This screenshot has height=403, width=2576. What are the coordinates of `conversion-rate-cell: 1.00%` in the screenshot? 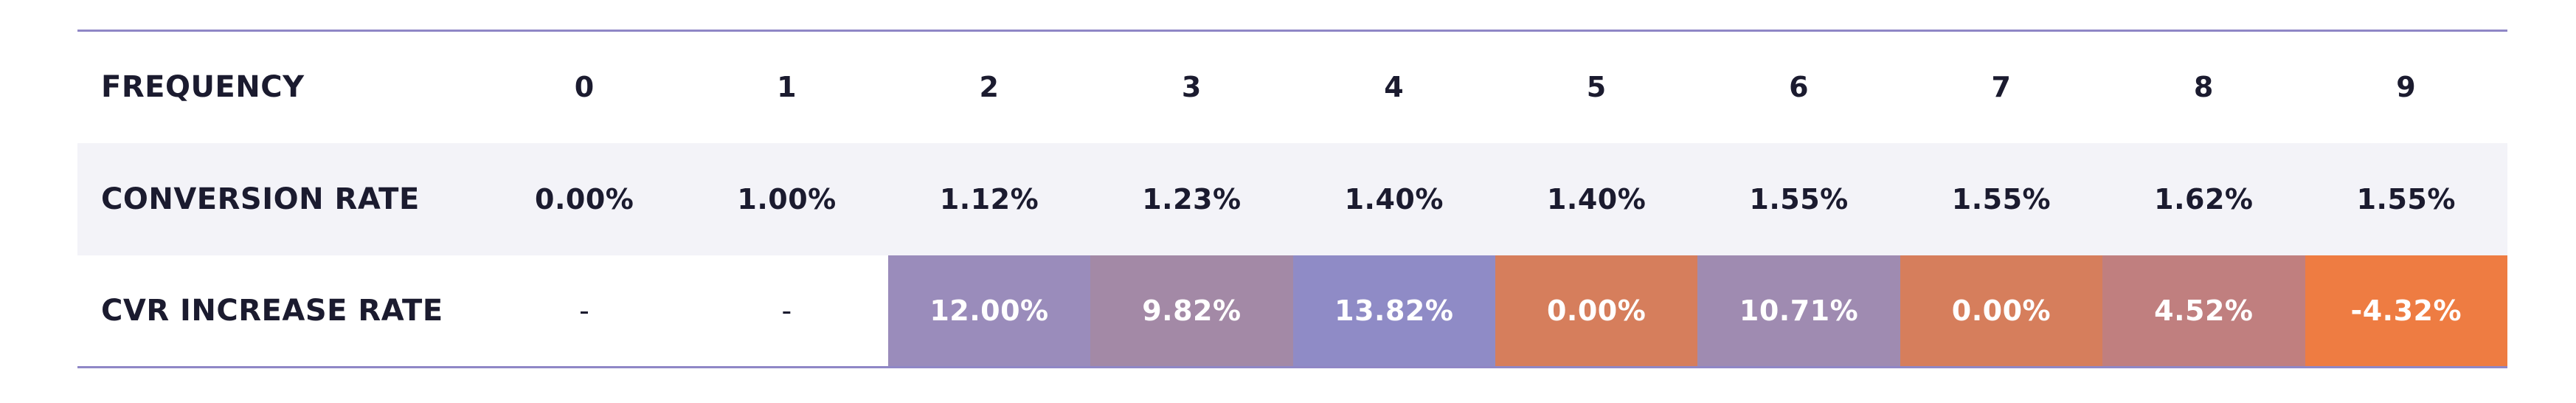 It's located at (787, 198).